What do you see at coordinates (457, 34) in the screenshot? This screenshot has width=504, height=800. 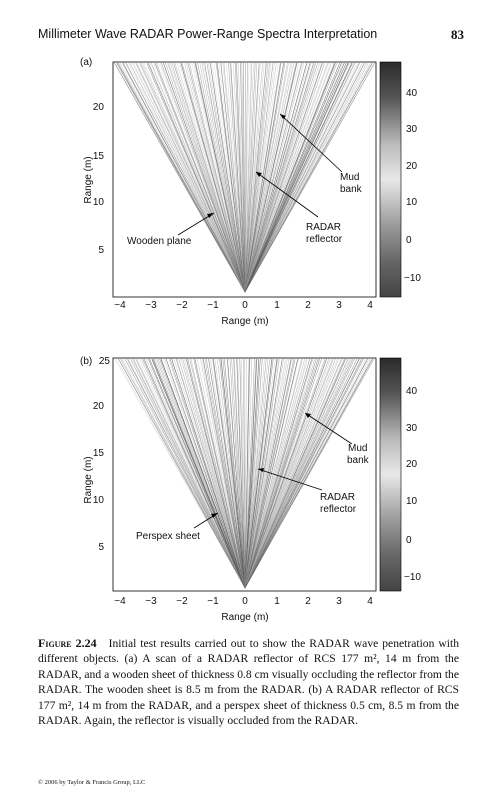 I see `page-number: 83` at bounding box center [457, 34].